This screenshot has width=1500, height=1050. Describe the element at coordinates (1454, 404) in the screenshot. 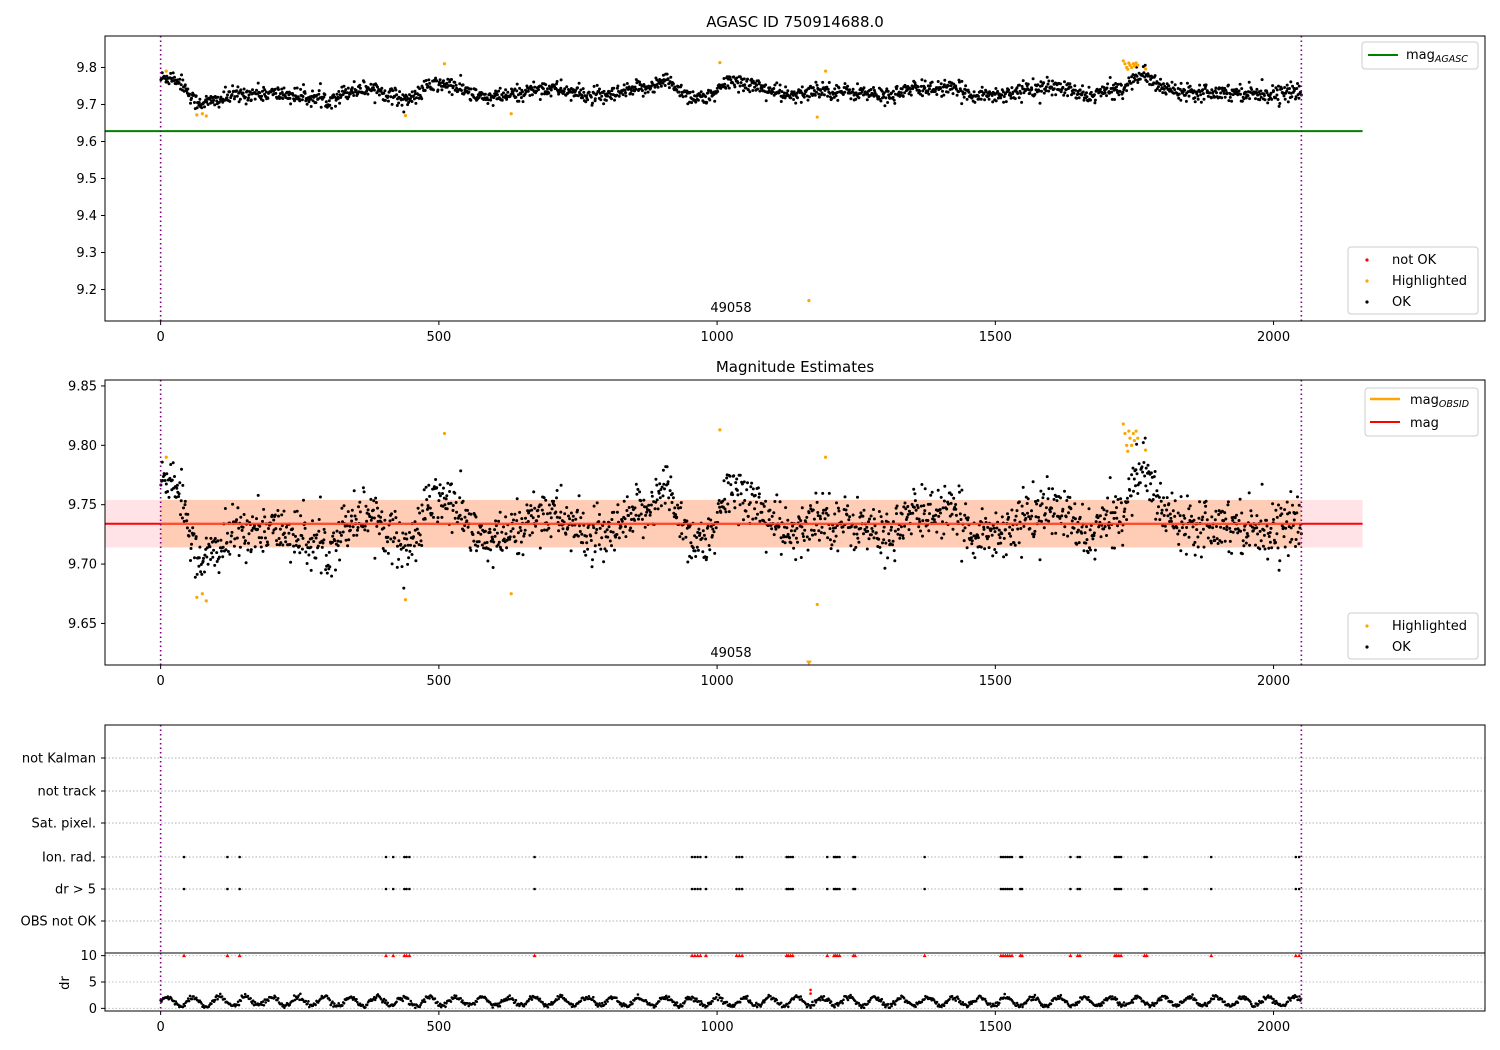

I see `legend-subscript: OBSID` at that location.